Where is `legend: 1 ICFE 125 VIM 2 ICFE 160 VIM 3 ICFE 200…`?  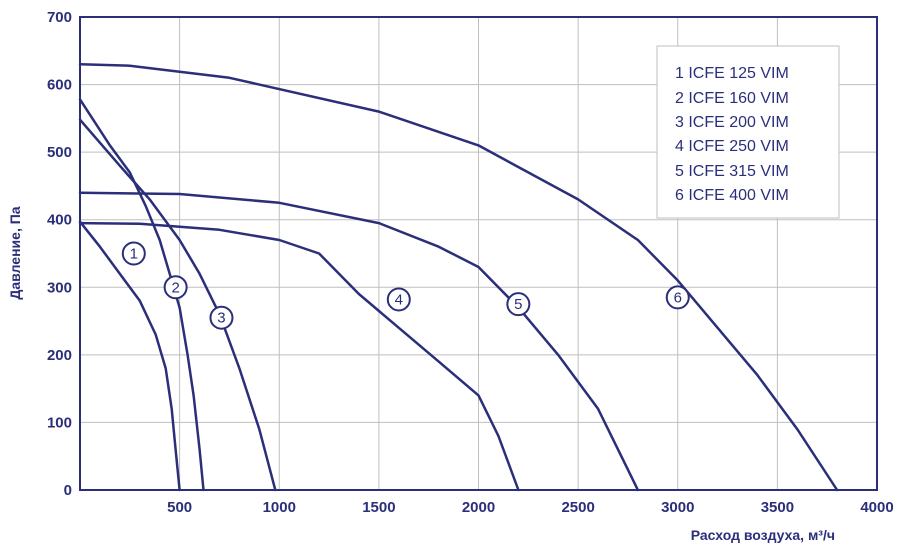
legend: 1 ICFE 125 VIM 2 ICFE 160 VIM 3 ICFE 200… is located at coordinates (748, 132).